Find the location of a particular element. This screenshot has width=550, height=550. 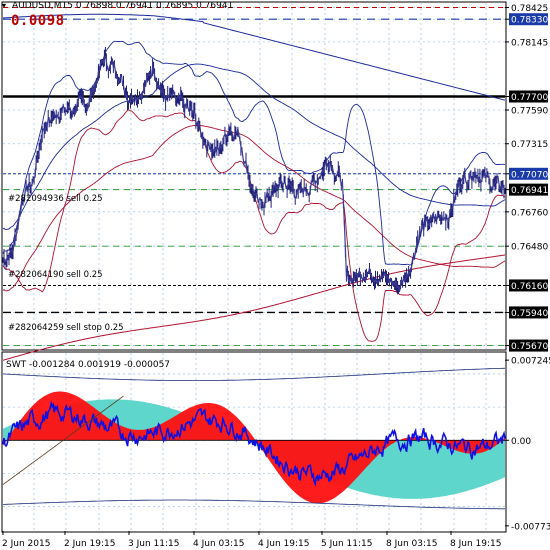

price-tick-label: 0.78425 is located at coordinates (529, 9).